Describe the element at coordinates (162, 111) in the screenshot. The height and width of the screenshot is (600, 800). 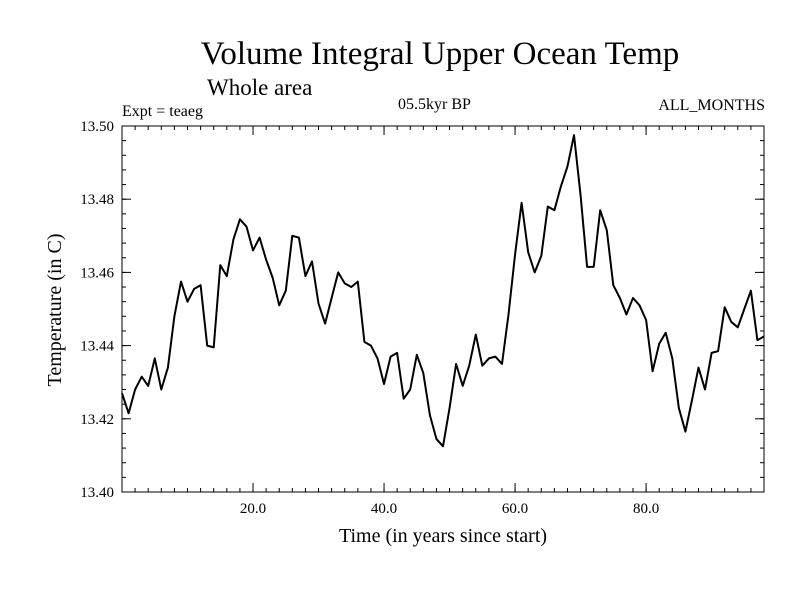
I see `experiment-annotation: Expt = teaeg` at that location.